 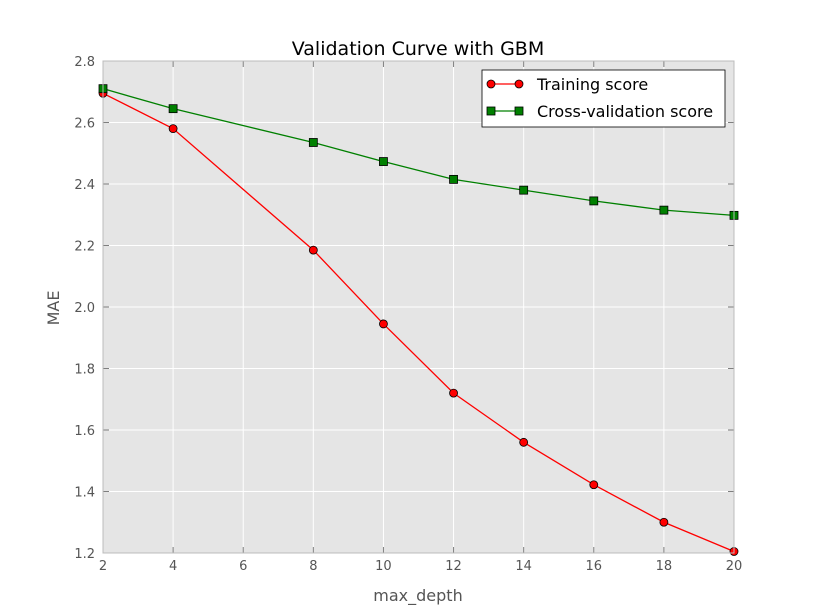 What do you see at coordinates (84, 431) in the screenshot?
I see `y-tick-label: 1.6` at bounding box center [84, 431].